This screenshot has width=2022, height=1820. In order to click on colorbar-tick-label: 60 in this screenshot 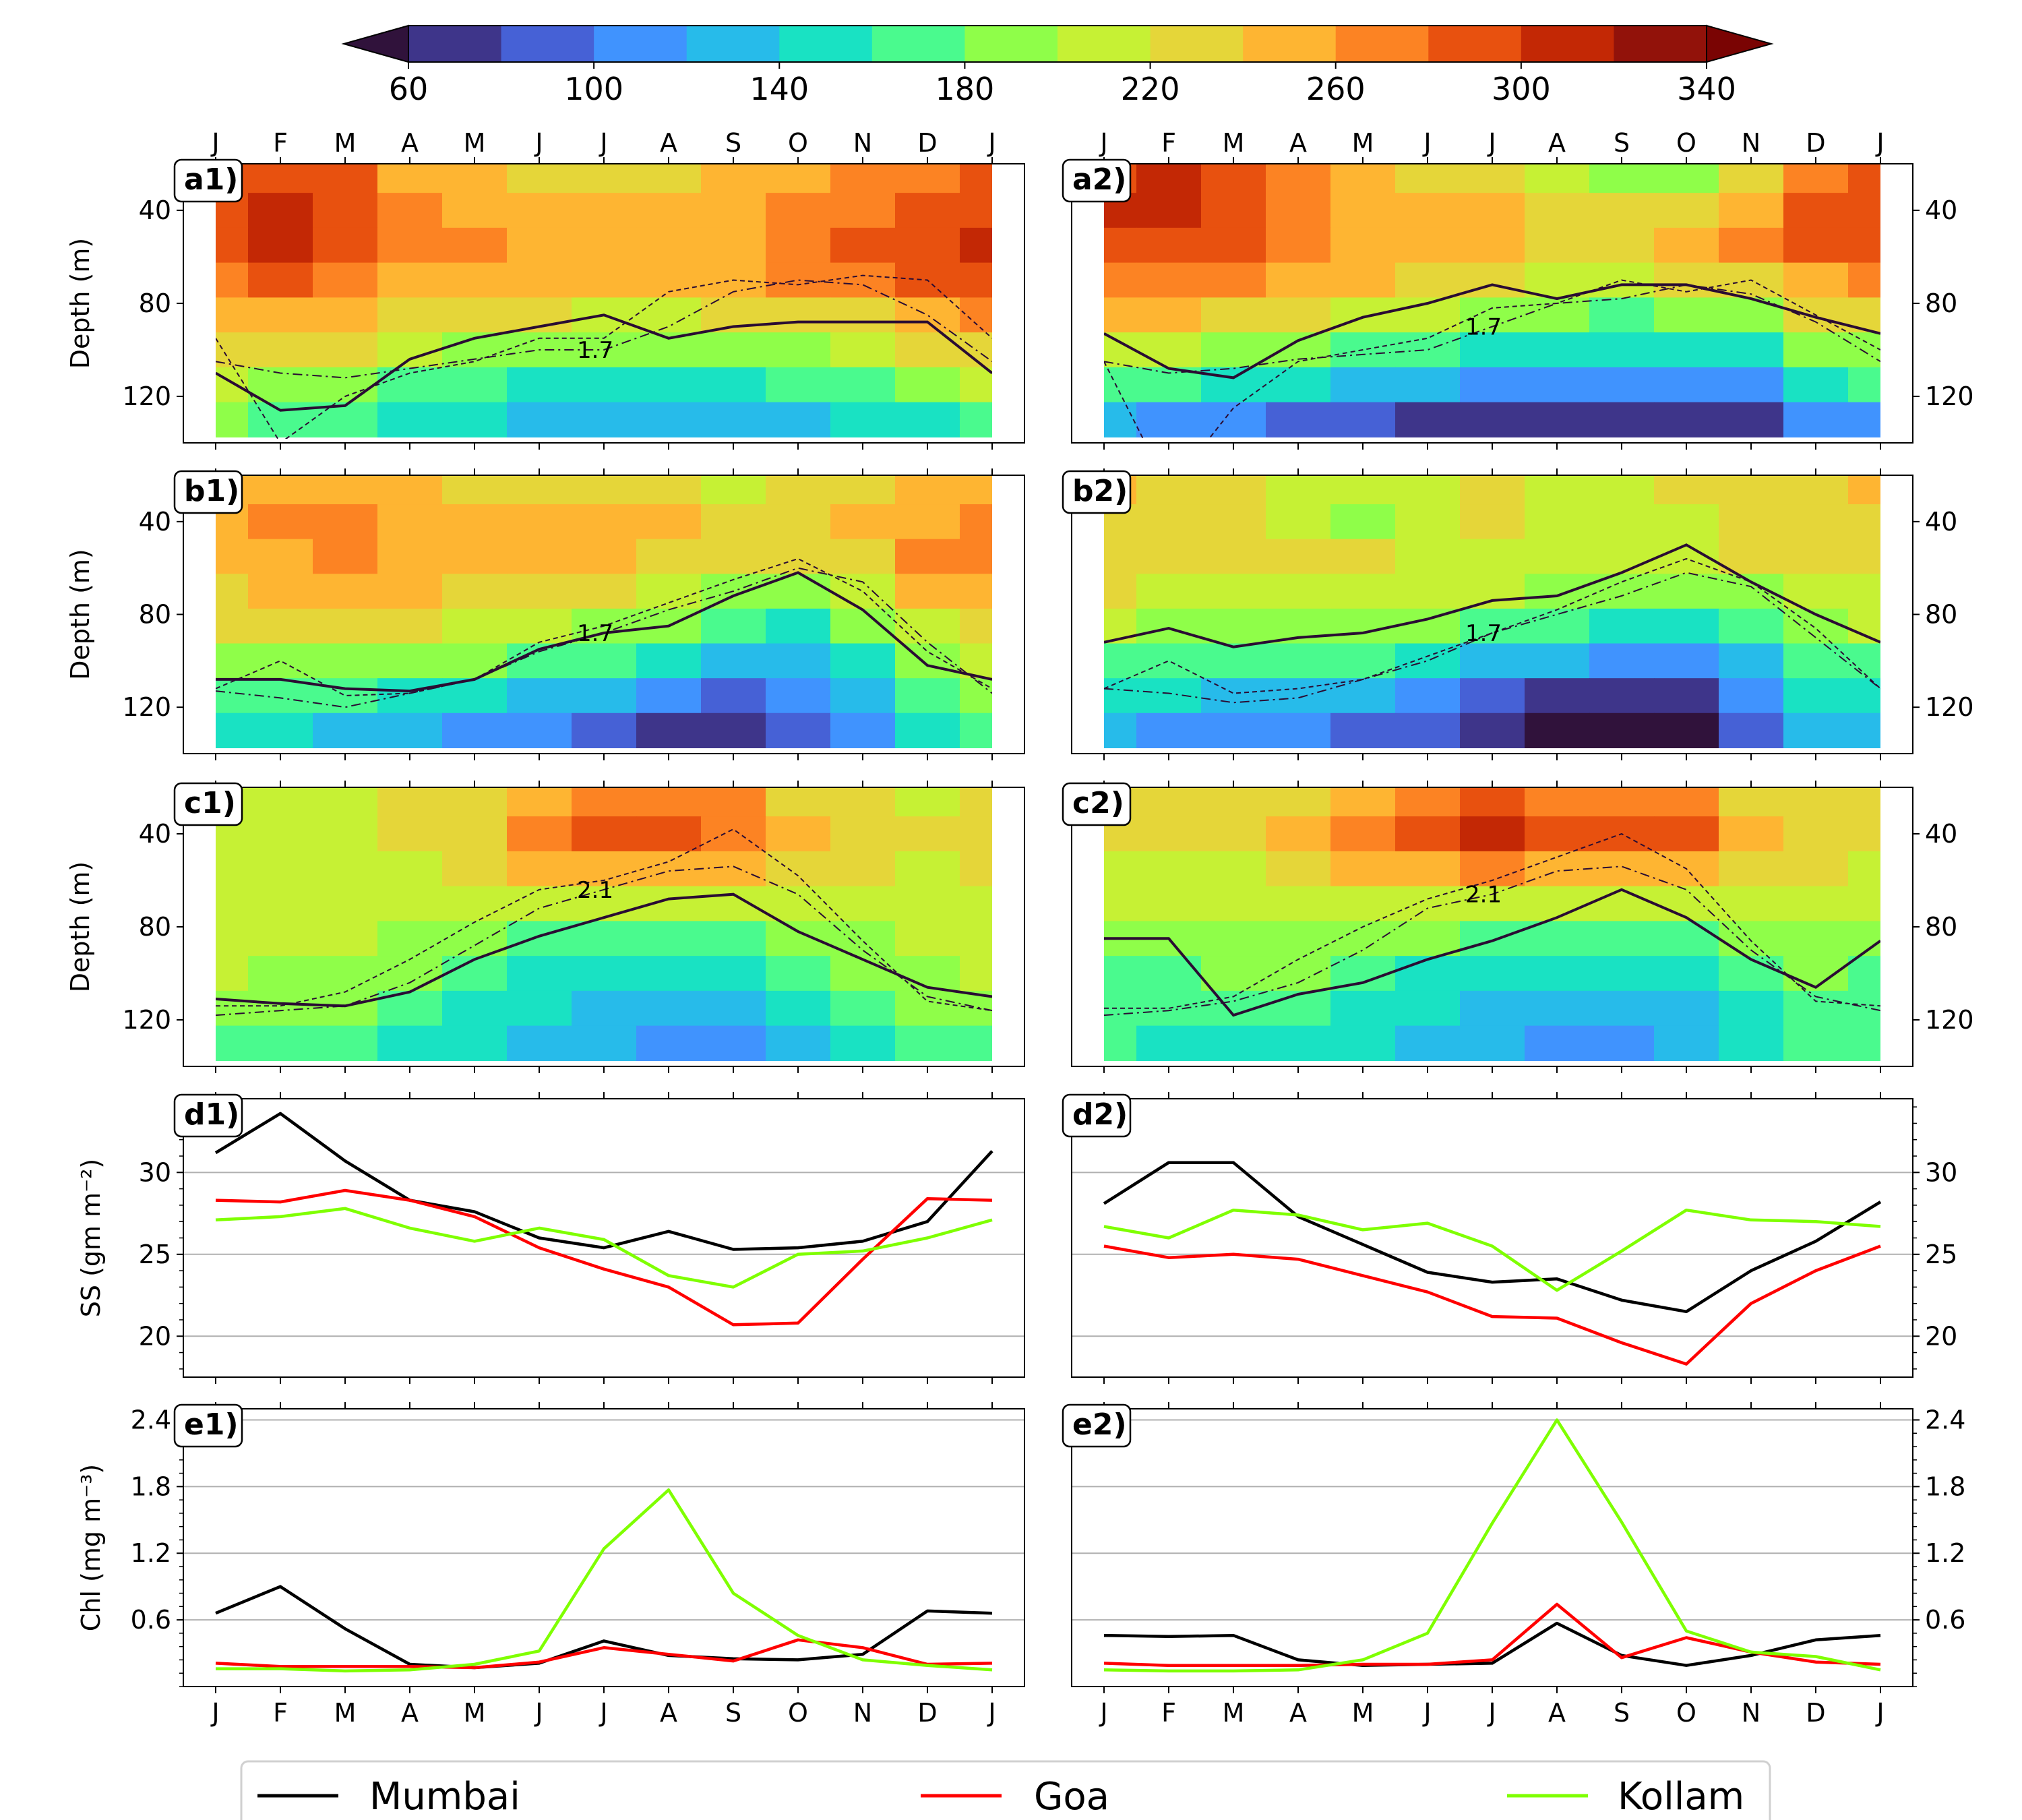, I will do `click(409, 89)`.